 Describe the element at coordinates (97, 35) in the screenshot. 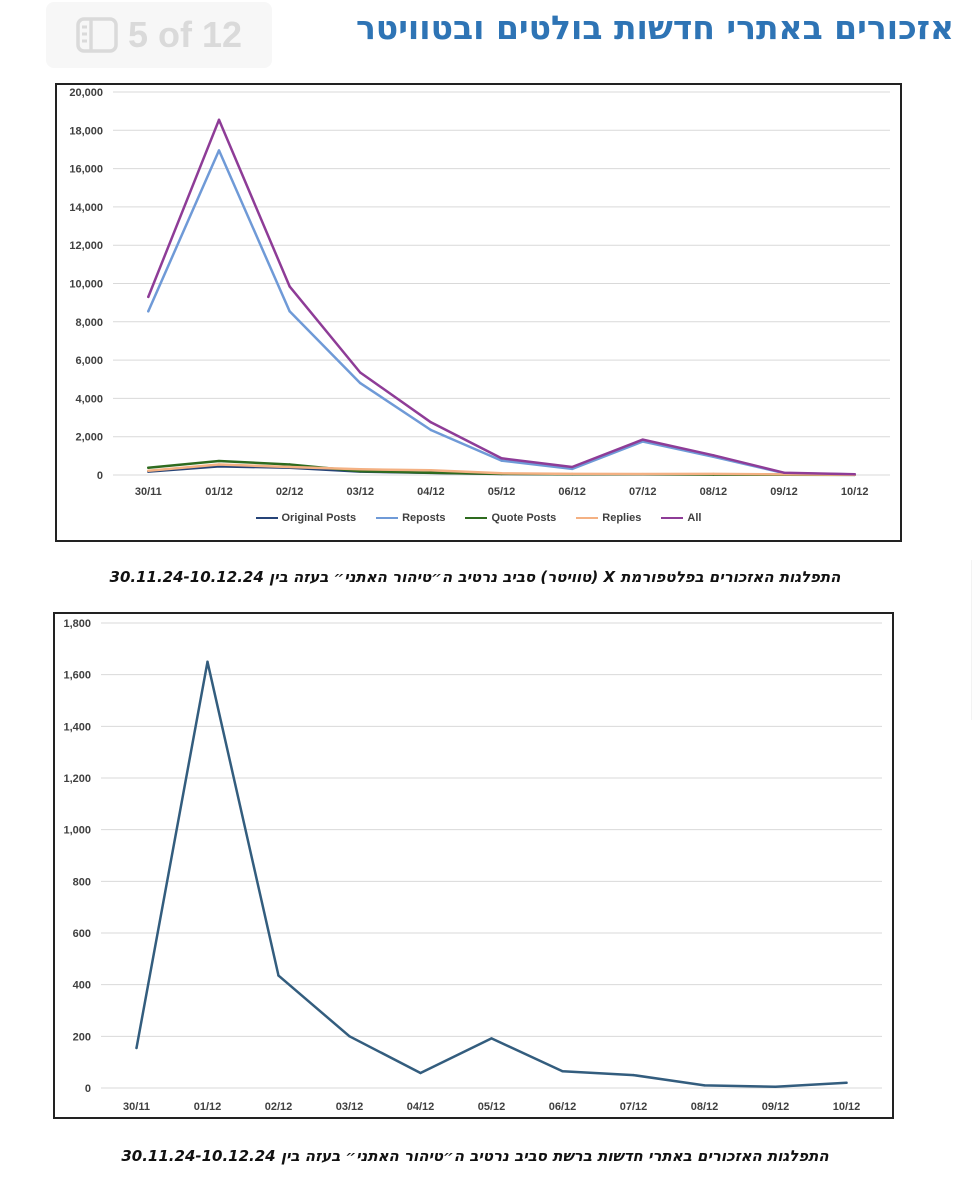

I see `sidebar-panel-icon` at that location.